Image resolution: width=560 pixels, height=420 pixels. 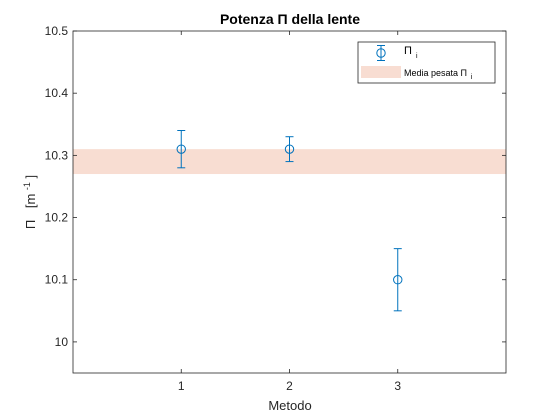 I want to click on legend-entry-band: Media pesata Π i, so click(x=417, y=73).